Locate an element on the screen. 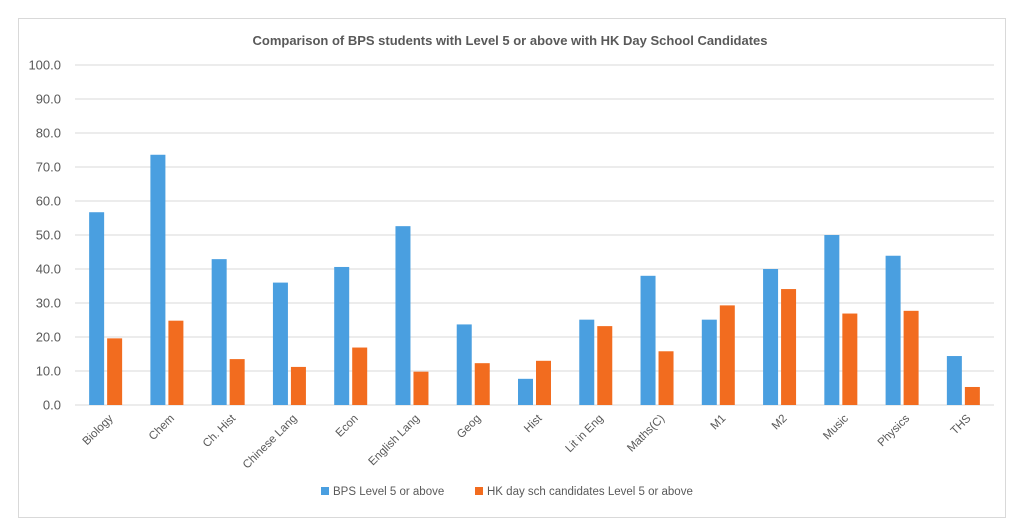  y-tick-label: 0.0 is located at coordinates (52, 405).